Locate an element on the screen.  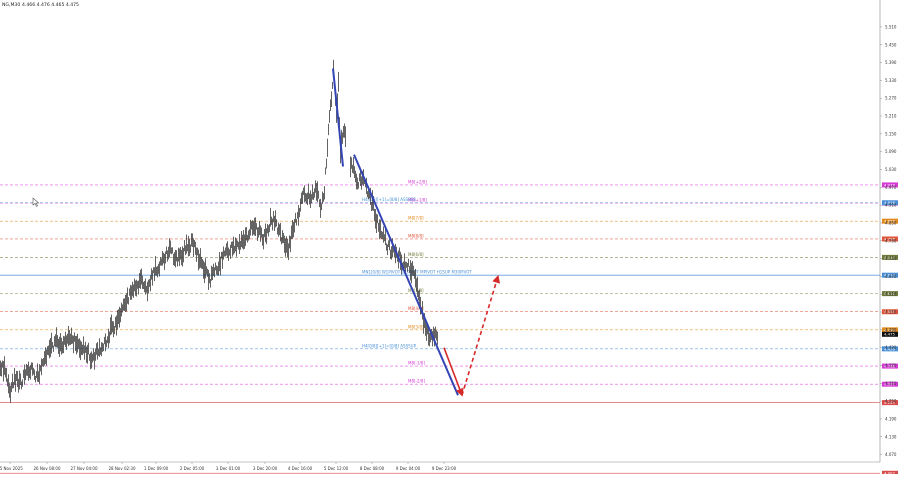
price-tick-label: 5.330 is located at coordinates (891, 80).